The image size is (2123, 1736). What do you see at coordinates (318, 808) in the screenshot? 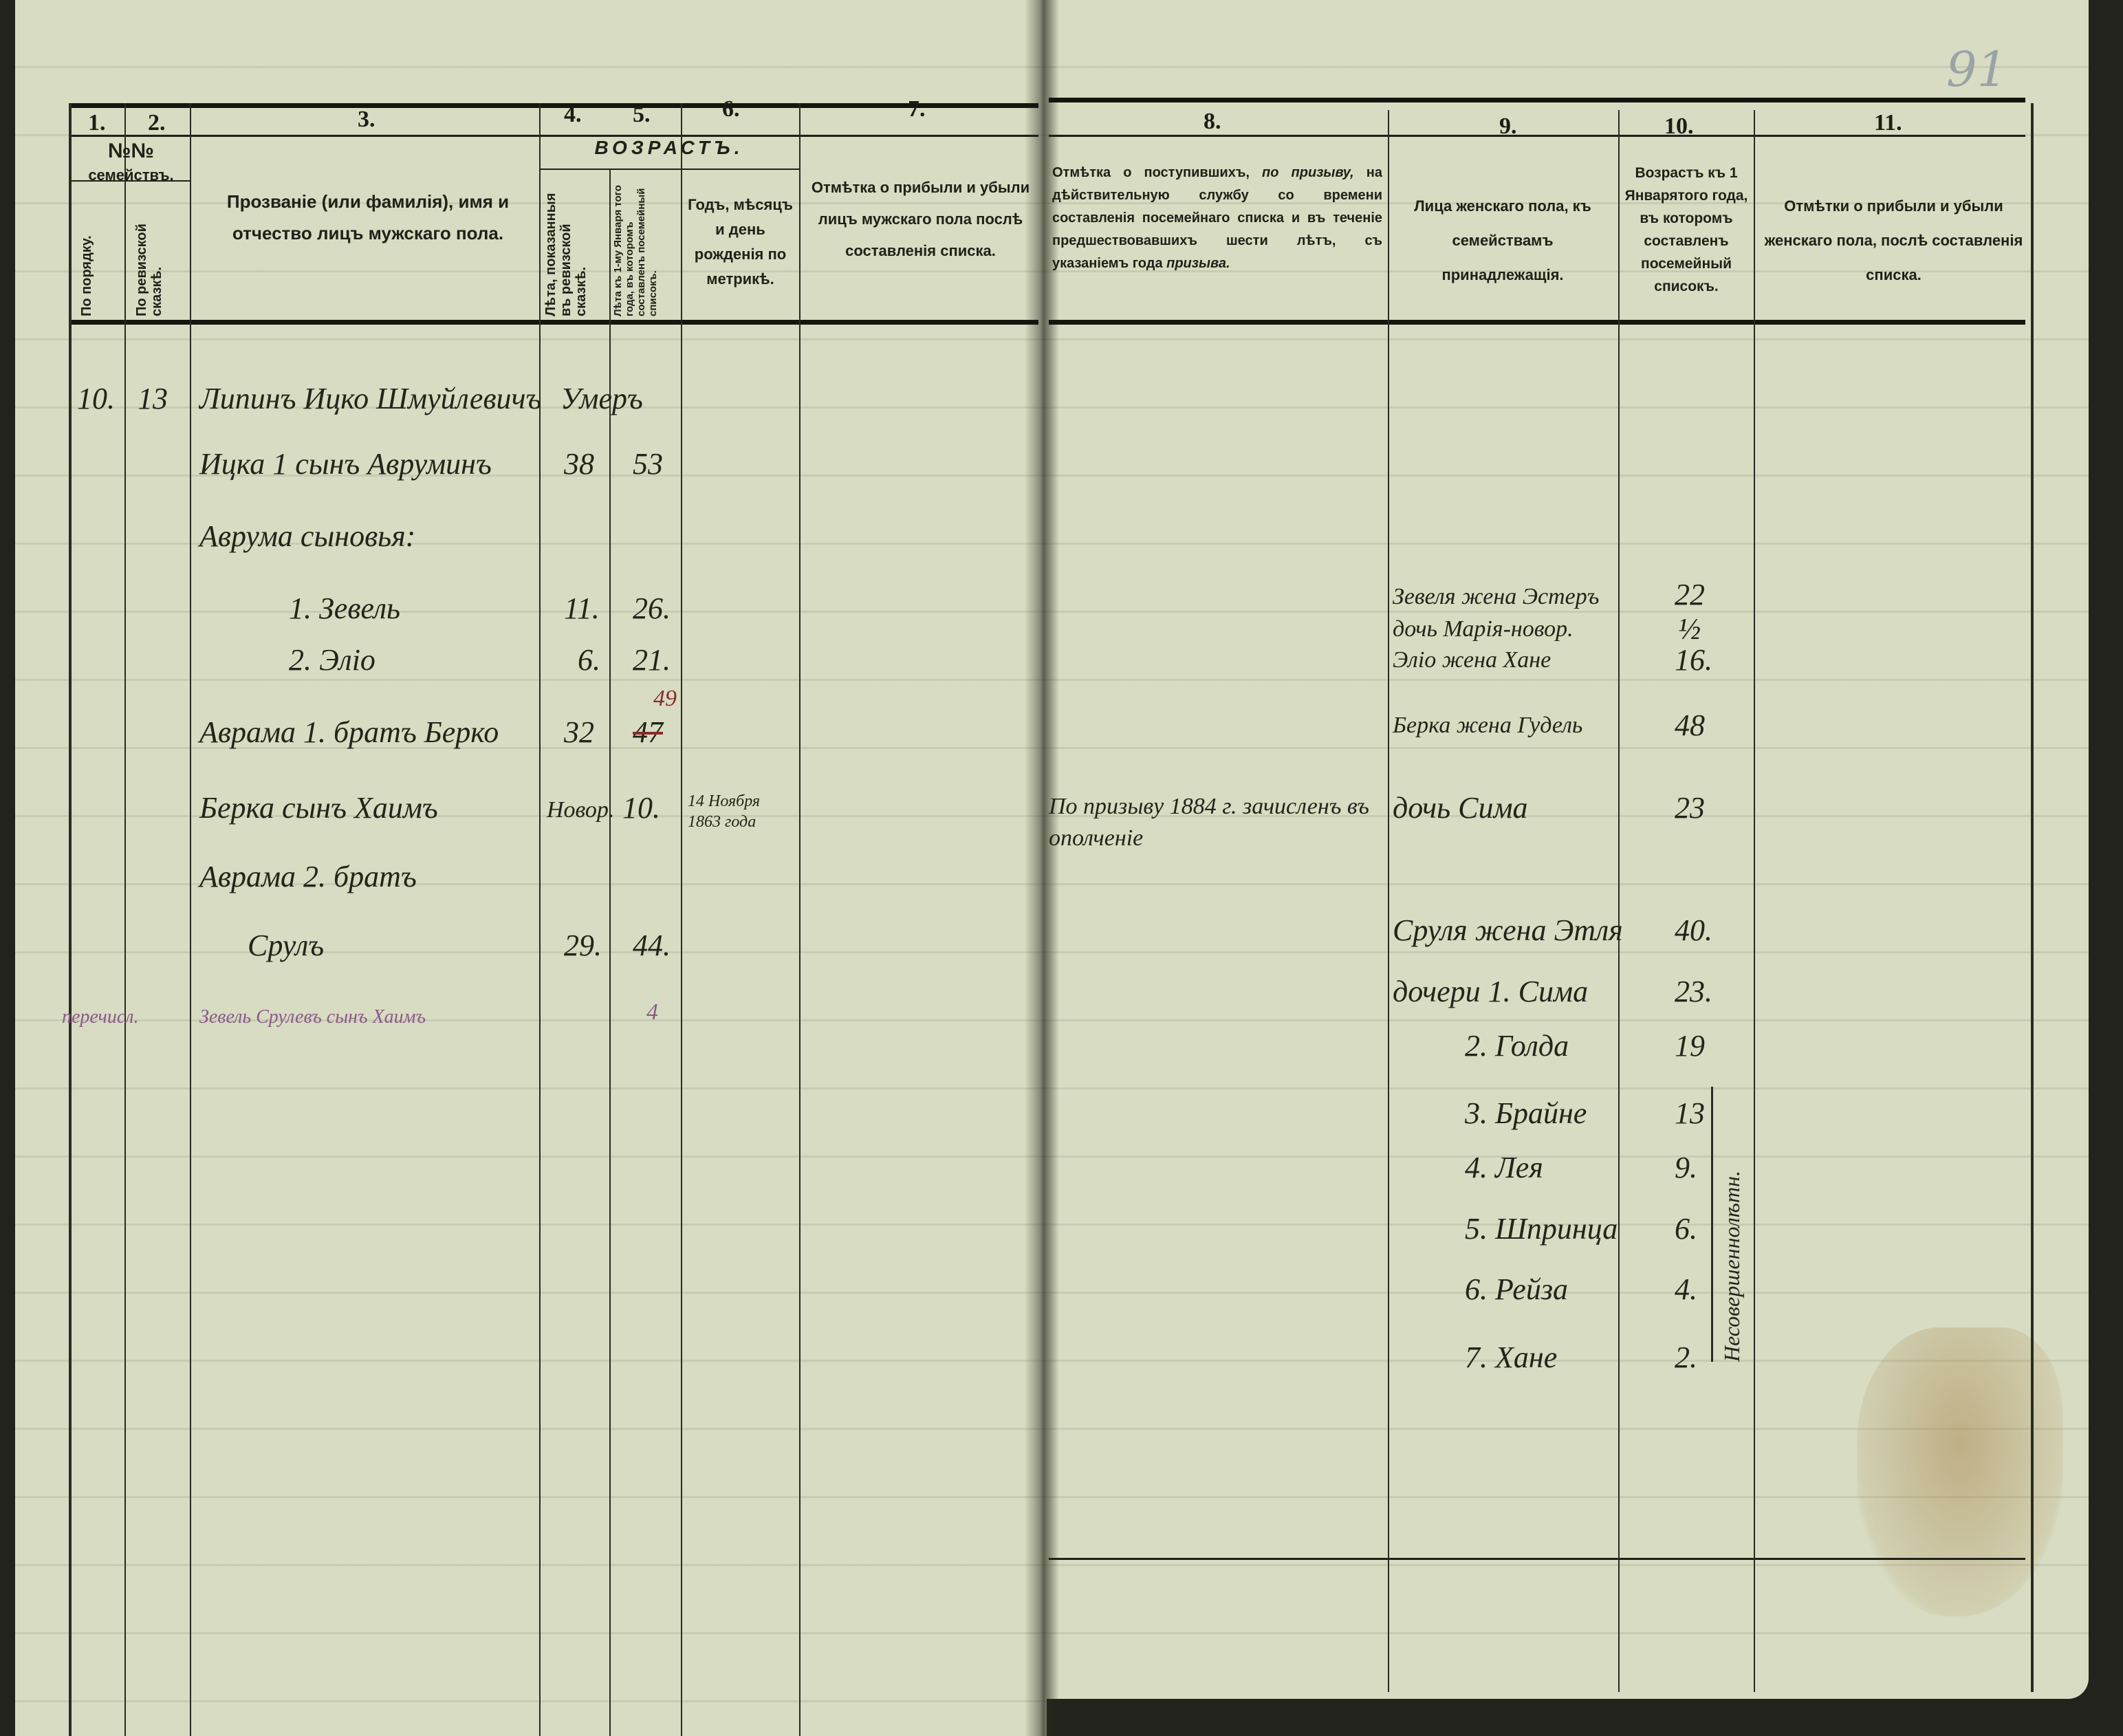
I see `male-name: Берка сынъ Хаимъ` at bounding box center [318, 808].